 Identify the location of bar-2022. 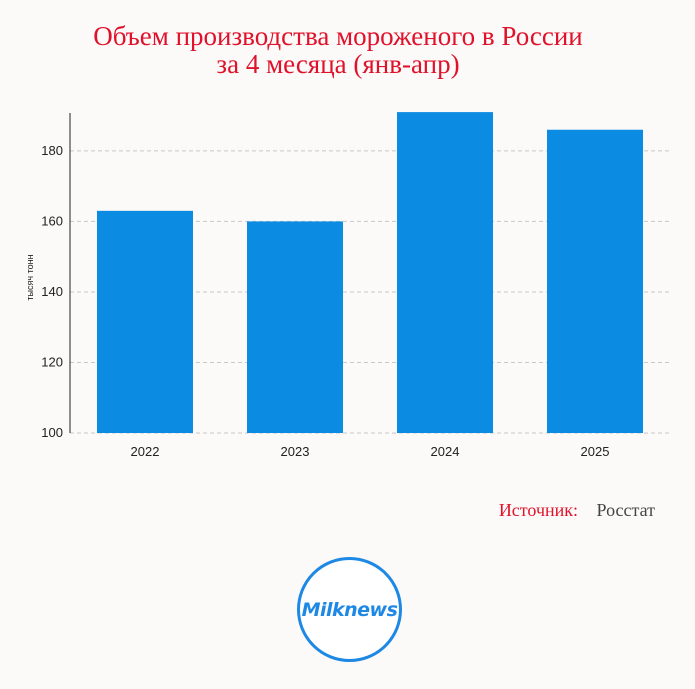
(145, 321).